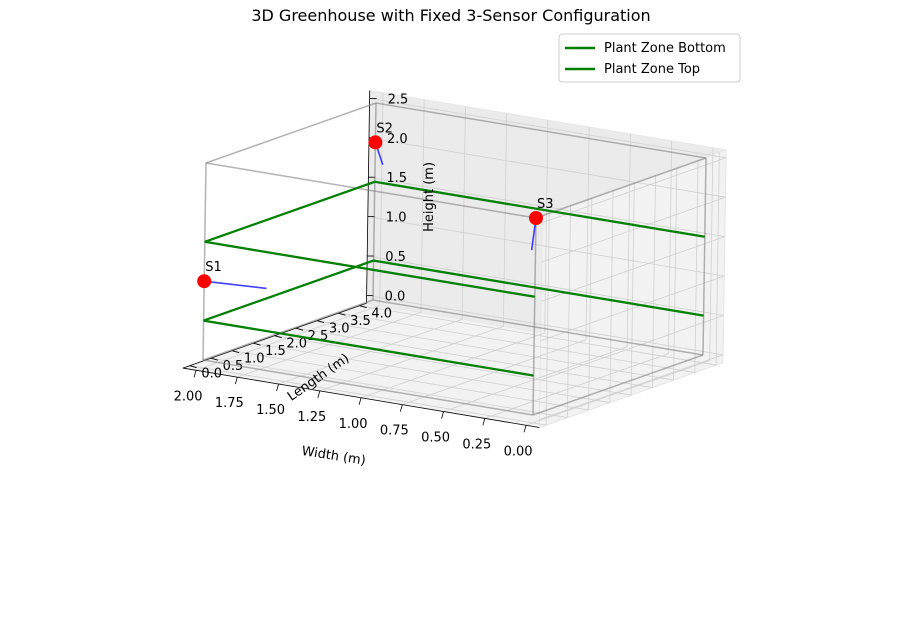 The height and width of the screenshot is (630, 903). I want to click on legend: Plant Zone Bottom Plant Zone Top, so click(649, 58).